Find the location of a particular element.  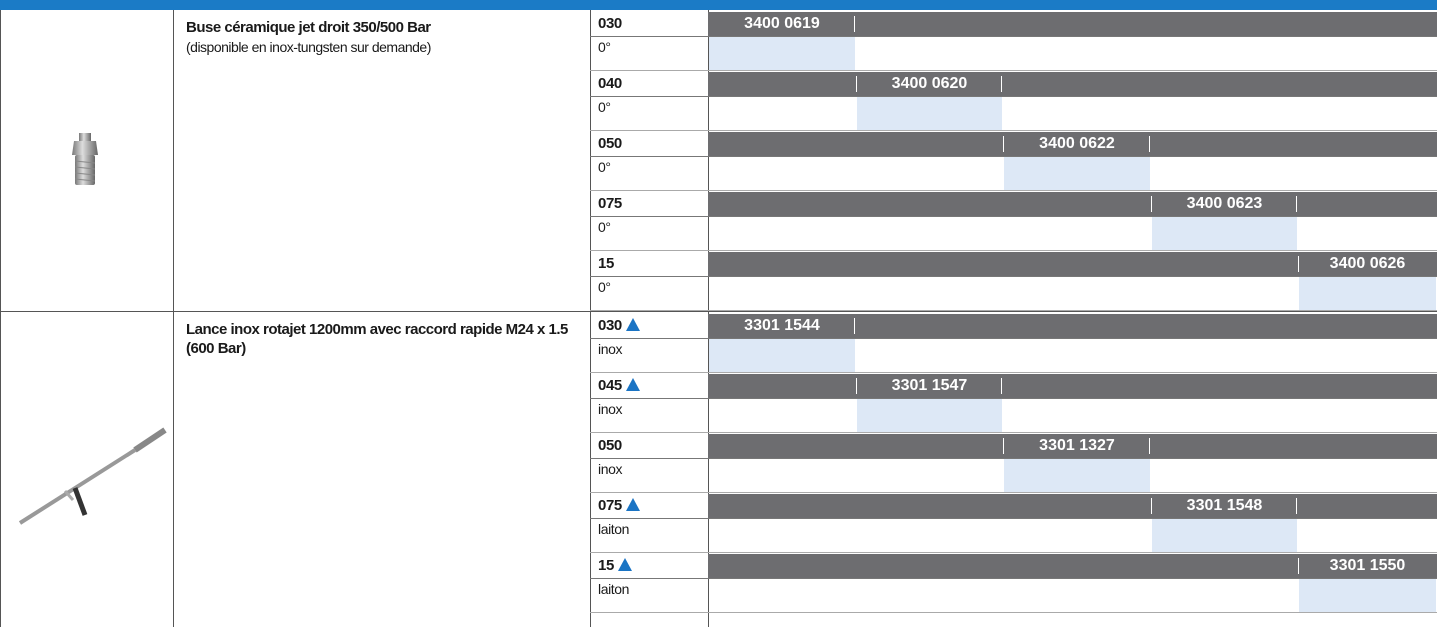

nozzle-image is located at coordinates (85, 159).